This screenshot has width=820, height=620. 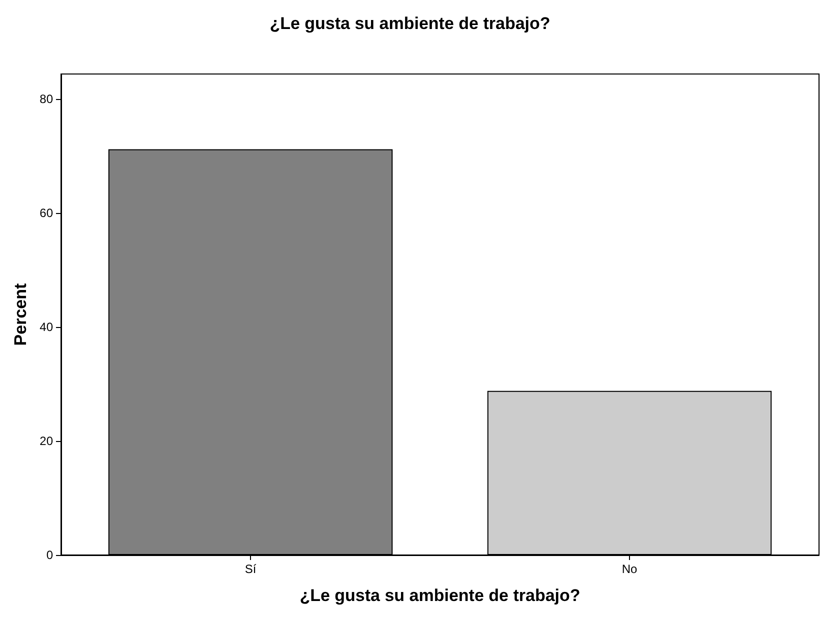 What do you see at coordinates (250, 569) in the screenshot?
I see `x-tick-label: Sí` at bounding box center [250, 569].